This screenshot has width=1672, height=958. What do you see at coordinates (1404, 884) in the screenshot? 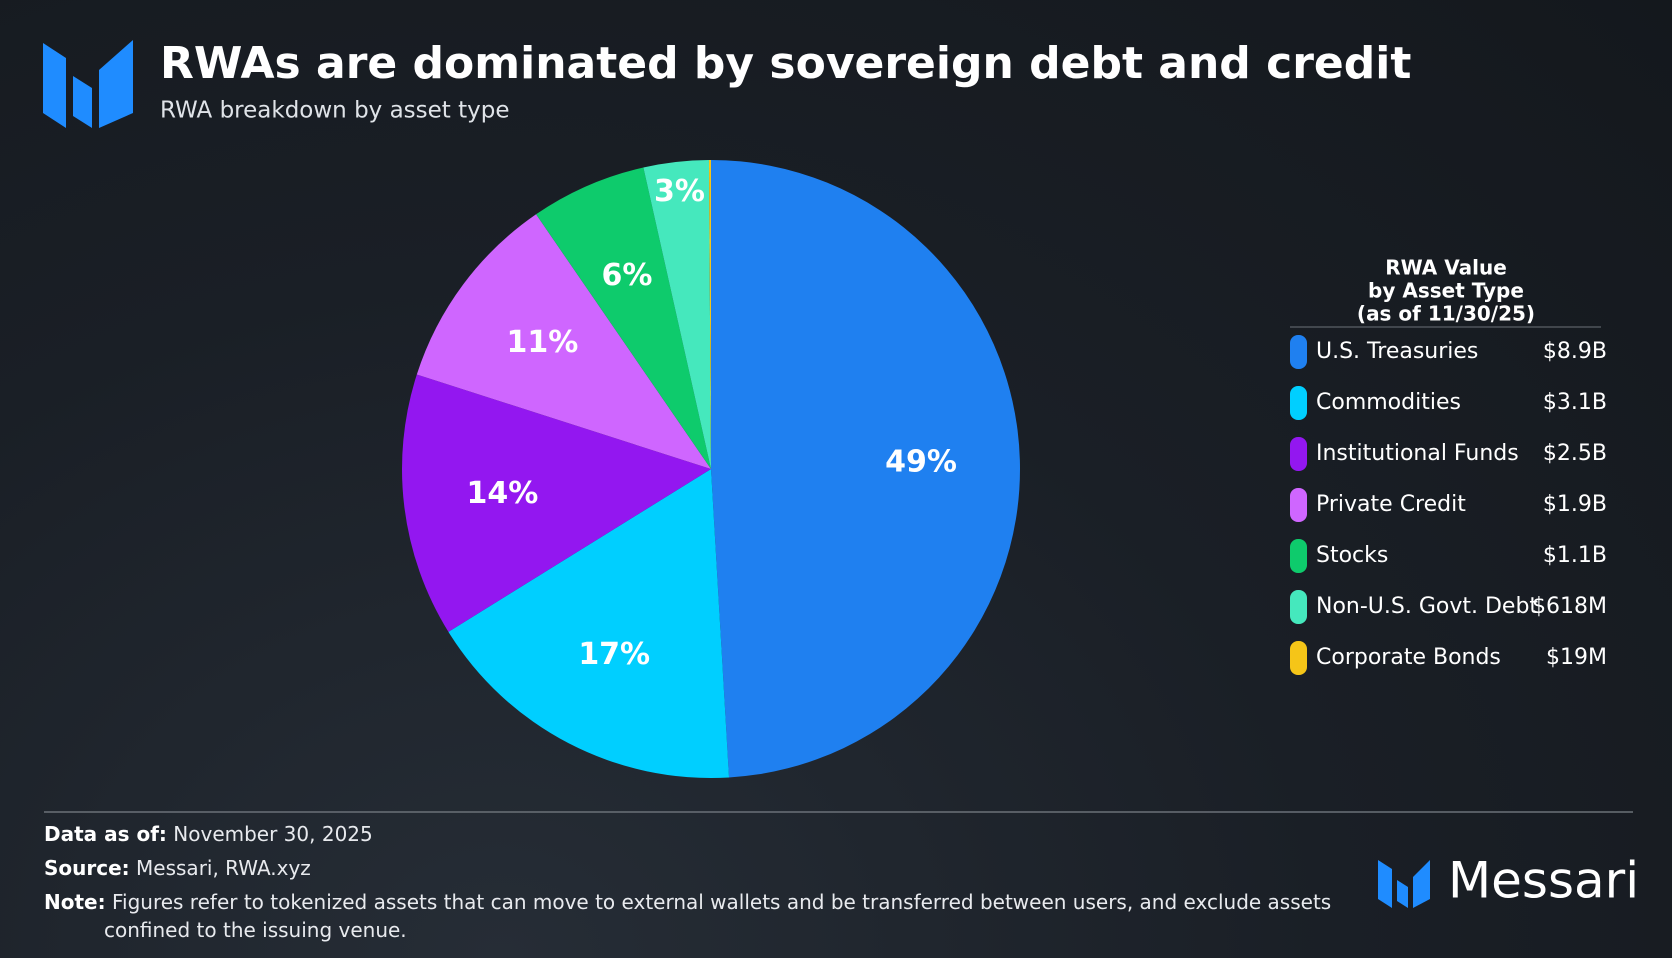
I see `brand-logo` at bounding box center [1404, 884].